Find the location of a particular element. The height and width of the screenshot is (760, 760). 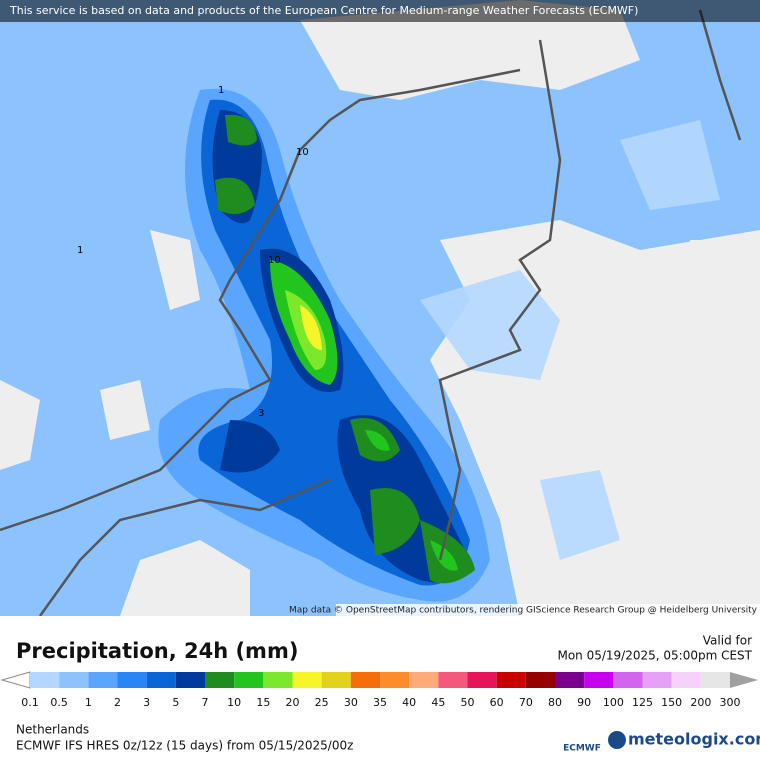

region: Netherlands is located at coordinates (52, 730).